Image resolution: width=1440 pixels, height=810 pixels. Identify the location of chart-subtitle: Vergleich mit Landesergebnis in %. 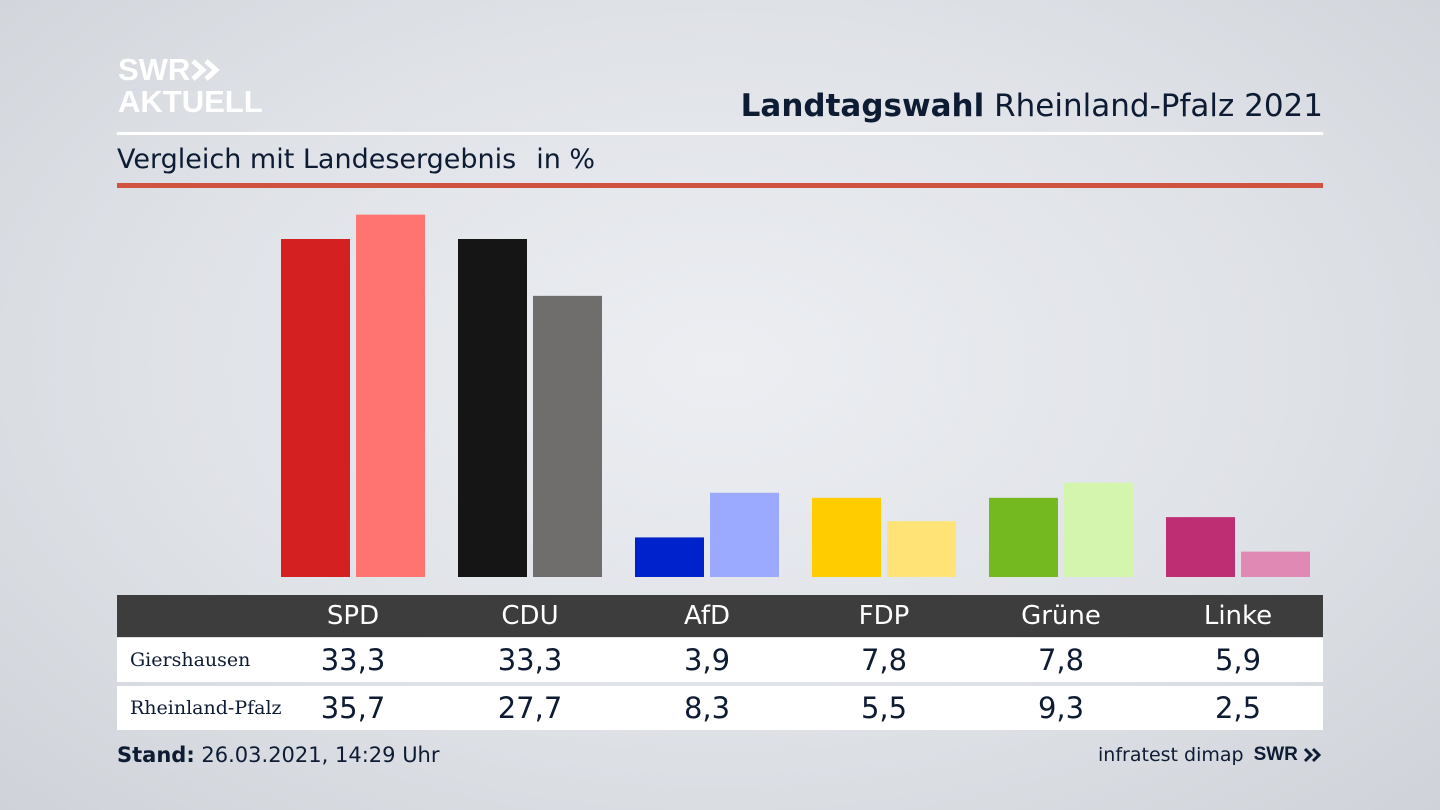
(356, 160).